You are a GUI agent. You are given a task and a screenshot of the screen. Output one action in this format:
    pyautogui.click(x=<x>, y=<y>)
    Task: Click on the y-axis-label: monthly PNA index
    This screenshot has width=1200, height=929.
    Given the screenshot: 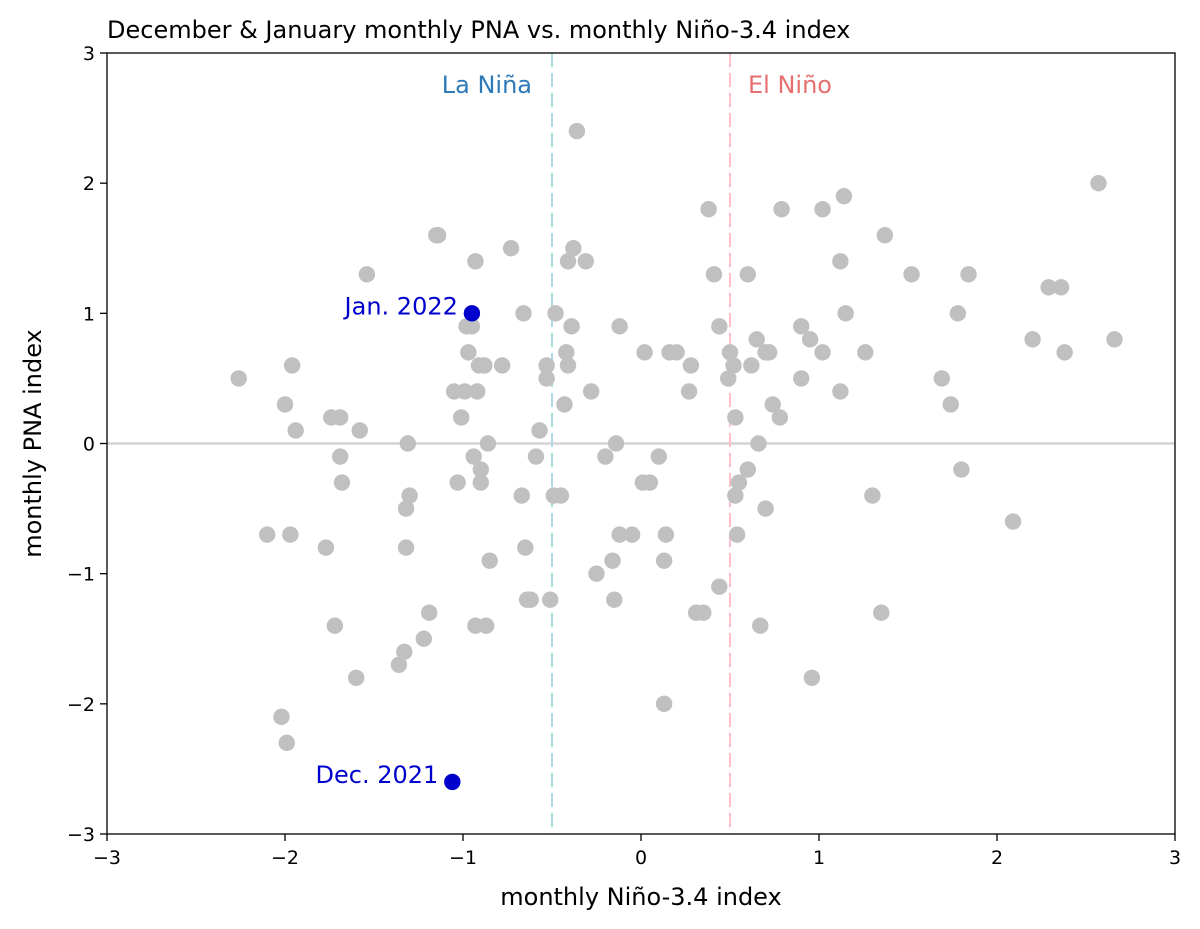 What is the action you would take?
    pyautogui.click(x=33, y=443)
    